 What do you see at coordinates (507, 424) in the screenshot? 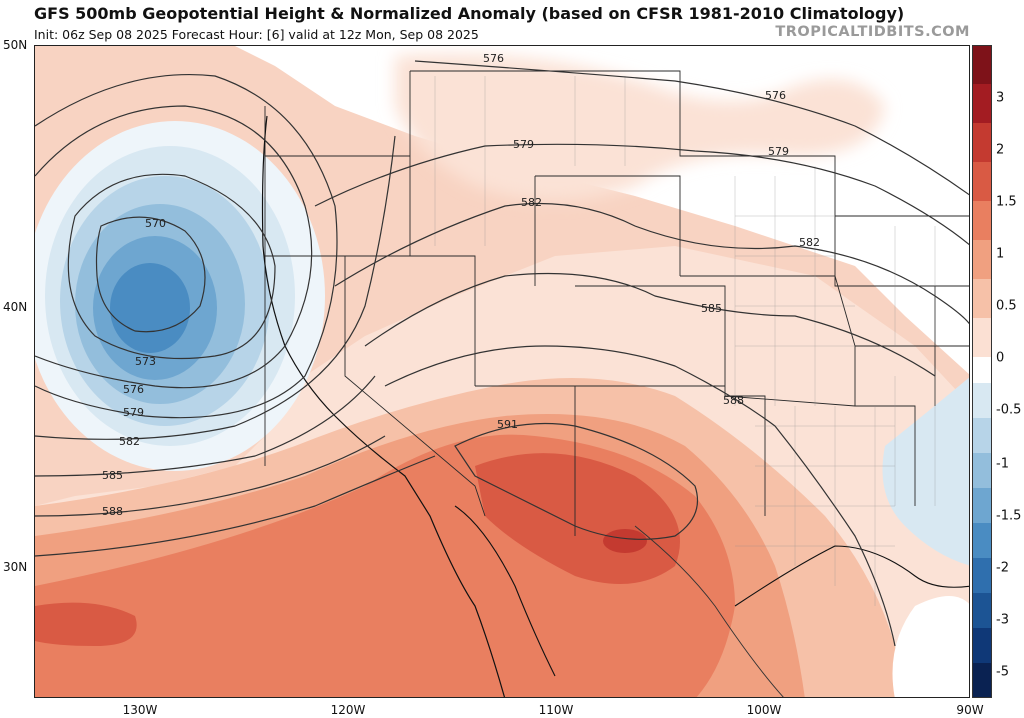
I see `contour-label: 591` at bounding box center [507, 424].